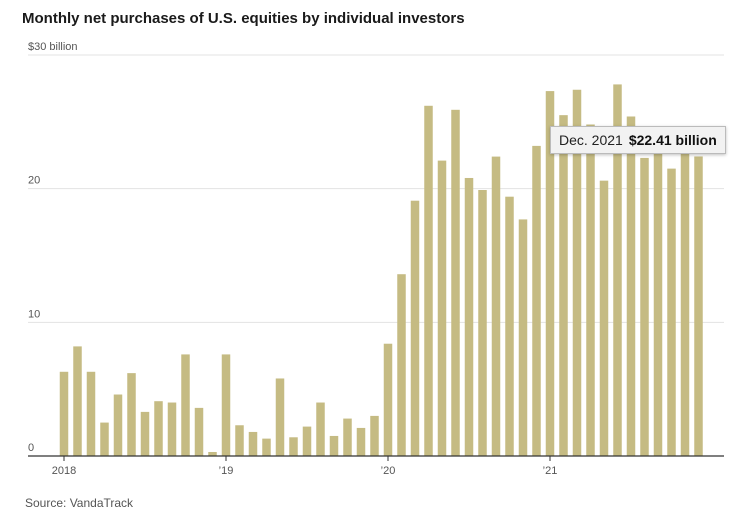 This screenshot has height=515, width=746. I want to click on y-tick-label-10: 10, so click(34, 314).